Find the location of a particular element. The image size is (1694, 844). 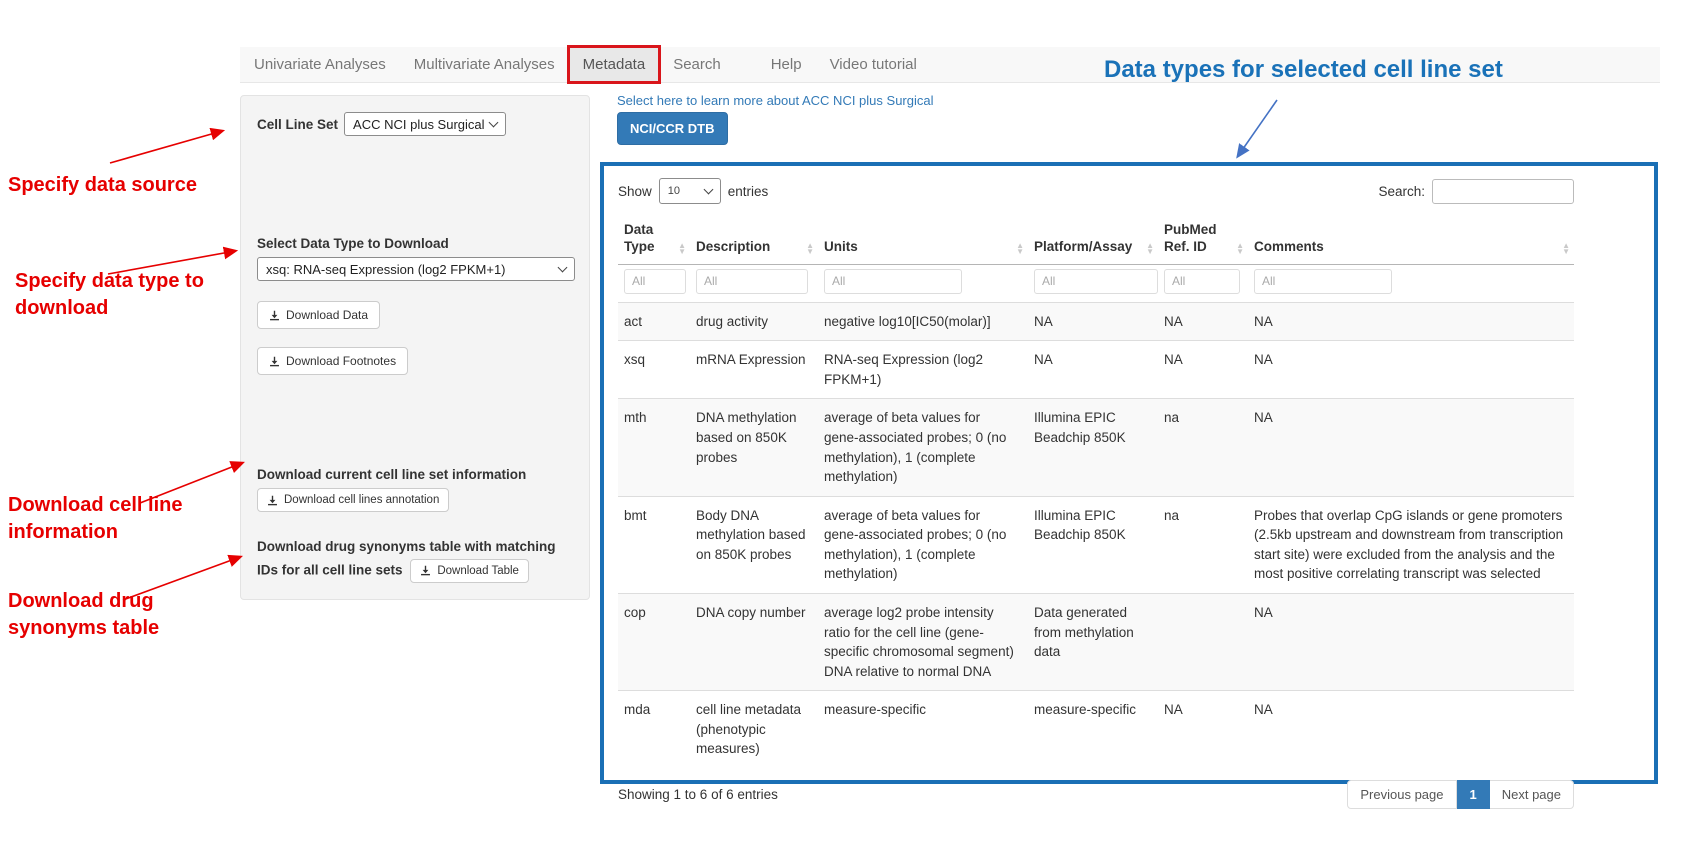

cell-line-set-select: ACC NCI plus Surgical is located at coordinates (425, 124).